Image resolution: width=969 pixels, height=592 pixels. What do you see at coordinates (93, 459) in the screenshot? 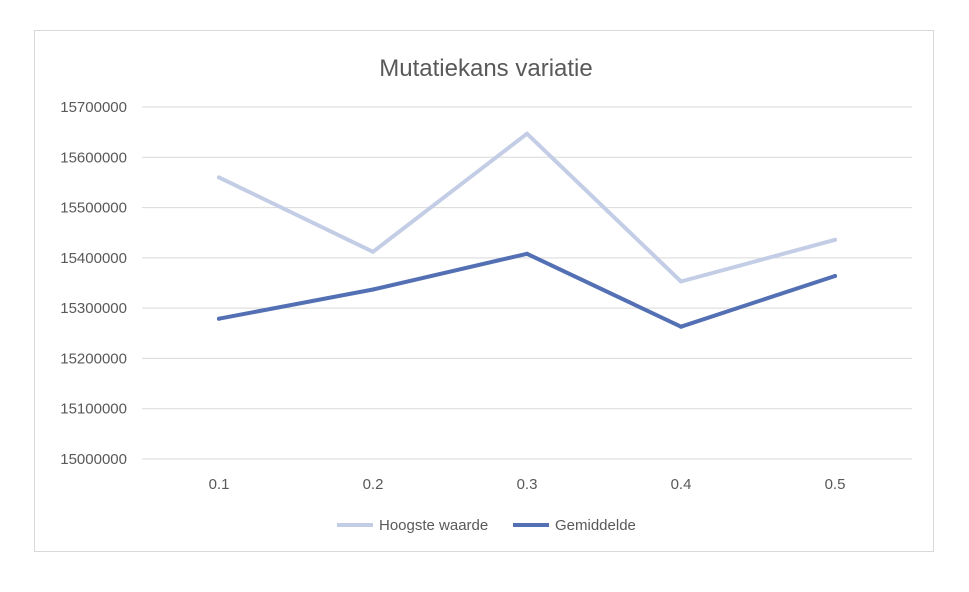
I see `y-tick-label: 15000000` at bounding box center [93, 459].